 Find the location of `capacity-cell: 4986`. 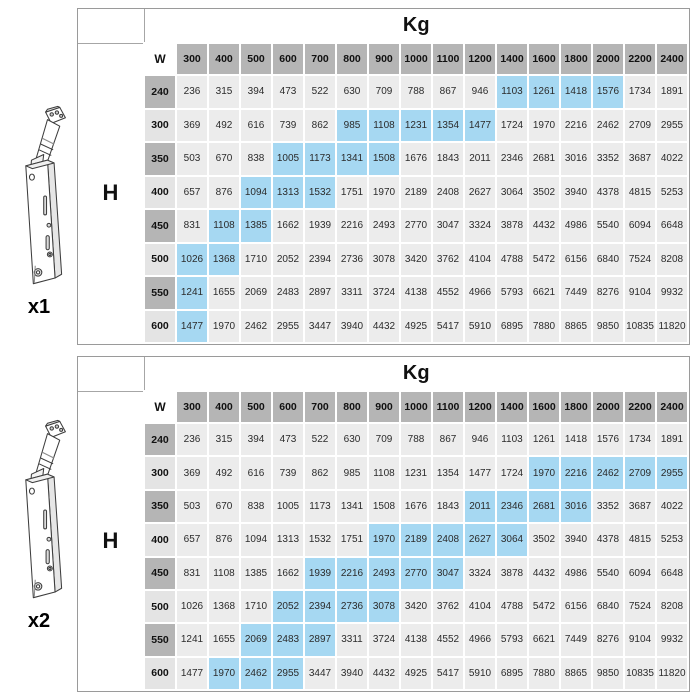

capacity-cell: 4986 is located at coordinates (576, 226).